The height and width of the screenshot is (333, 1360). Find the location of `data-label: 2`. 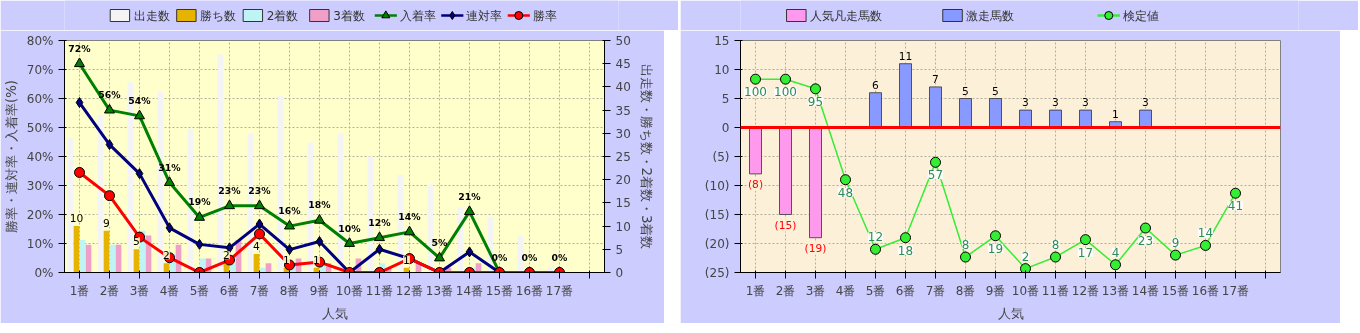

data-label: 2 is located at coordinates (166, 256).